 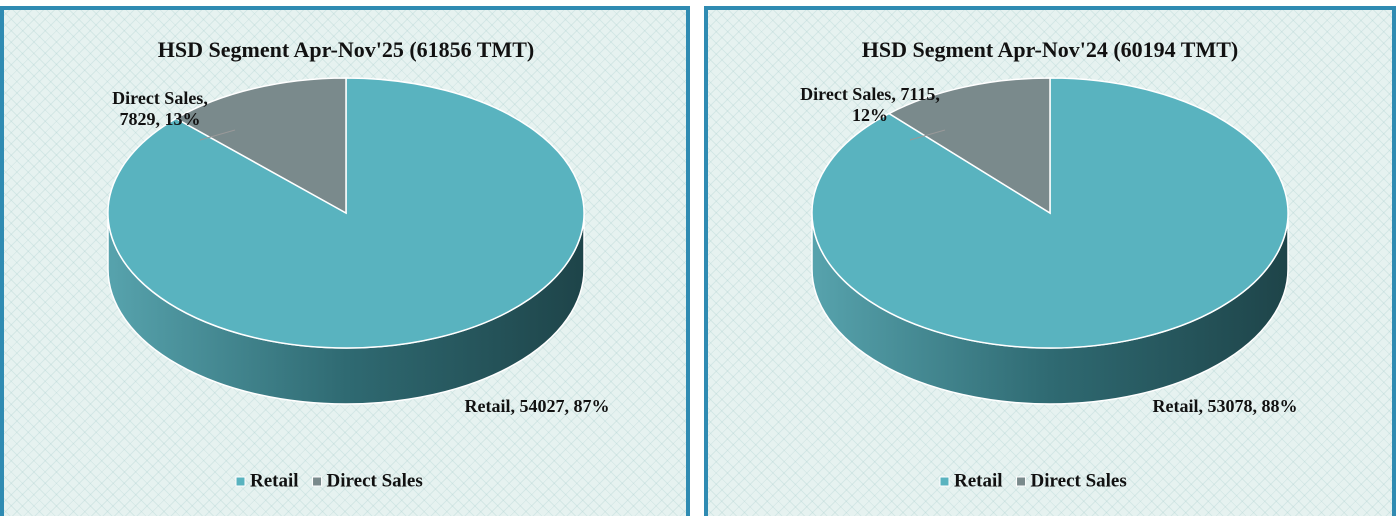 I want to click on data-label: Retail, 54027, 87%, so click(x=537, y=406).